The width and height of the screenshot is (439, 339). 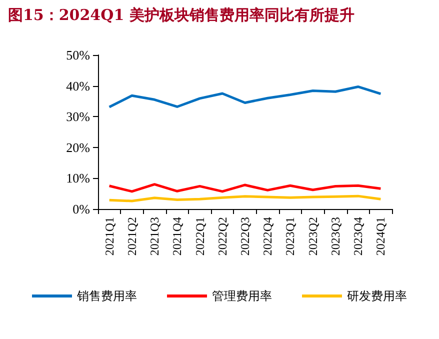 I want to click on y-tick-label: 0%, so click(x=81, y=209).